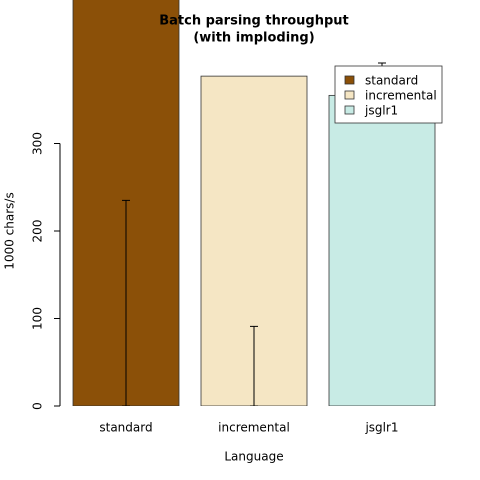  Describe the element at coordinates (38, 318) in the screenshot. I see `y-tick-label: 100` at that location.